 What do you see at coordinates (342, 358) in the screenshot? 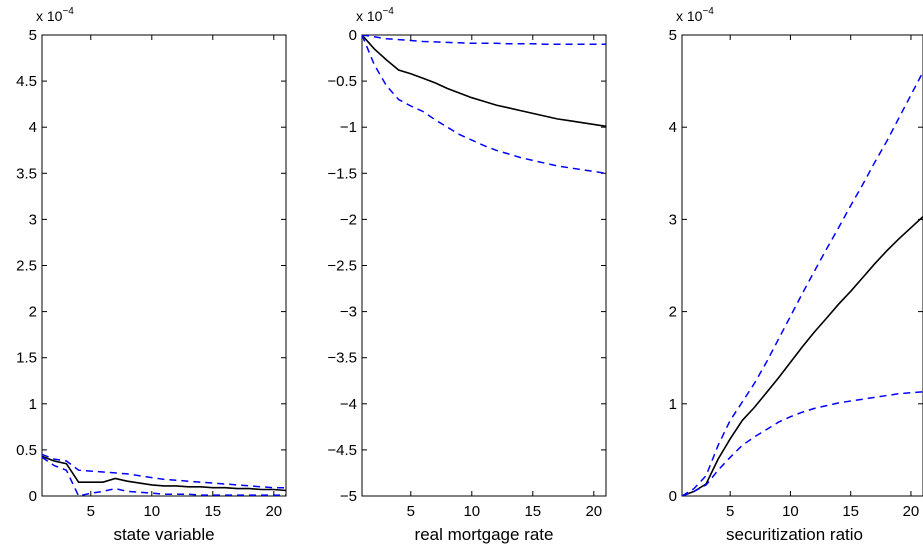
I see `y-tick-label: −3.5` at bounding box center [342, 358].